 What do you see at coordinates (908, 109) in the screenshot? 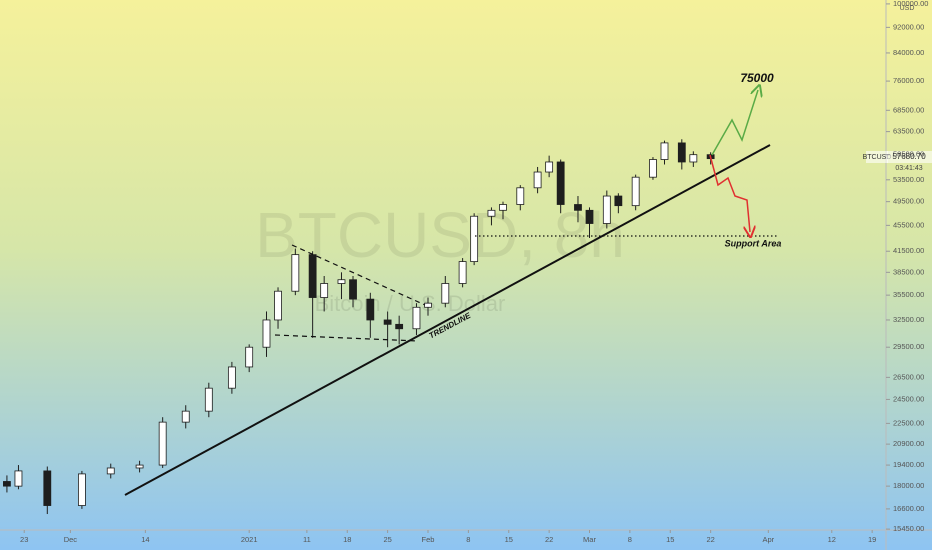
I see `y-tick-label: 68500.00` at bounding box center [908, 109].